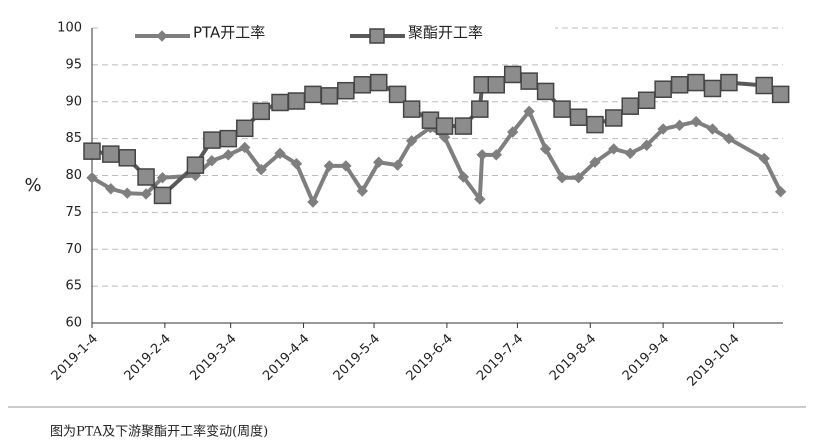 The height and width of the screenshot is (444, 814). Describe the element at coordinates (73, 323) in the screenshot. I see `y-tick-label: 60` at that location.